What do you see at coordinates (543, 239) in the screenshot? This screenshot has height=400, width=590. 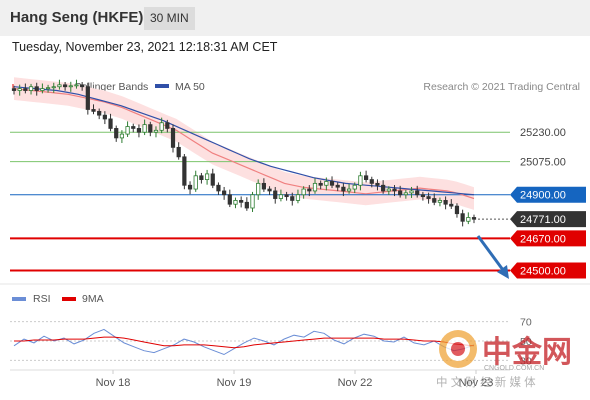 I see `level-label-3: 24670.00` at bounding box center [543, 239].